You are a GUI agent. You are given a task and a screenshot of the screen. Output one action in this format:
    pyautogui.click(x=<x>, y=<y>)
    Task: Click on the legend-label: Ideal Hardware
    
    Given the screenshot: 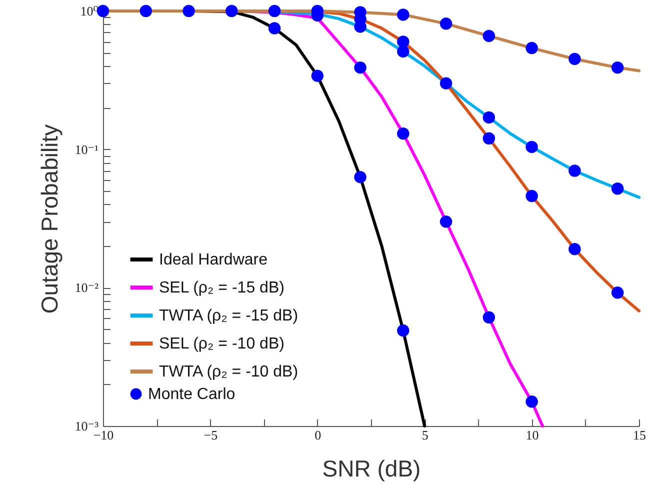 What is the action you would take?
    pyautogui.click(x=213, y=260)
    